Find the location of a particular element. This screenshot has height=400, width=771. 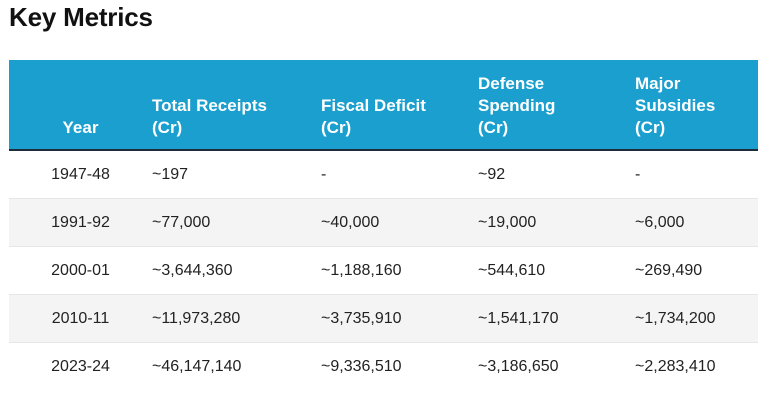

cell-year: 1991-92 is located at coordinates (80, 222).